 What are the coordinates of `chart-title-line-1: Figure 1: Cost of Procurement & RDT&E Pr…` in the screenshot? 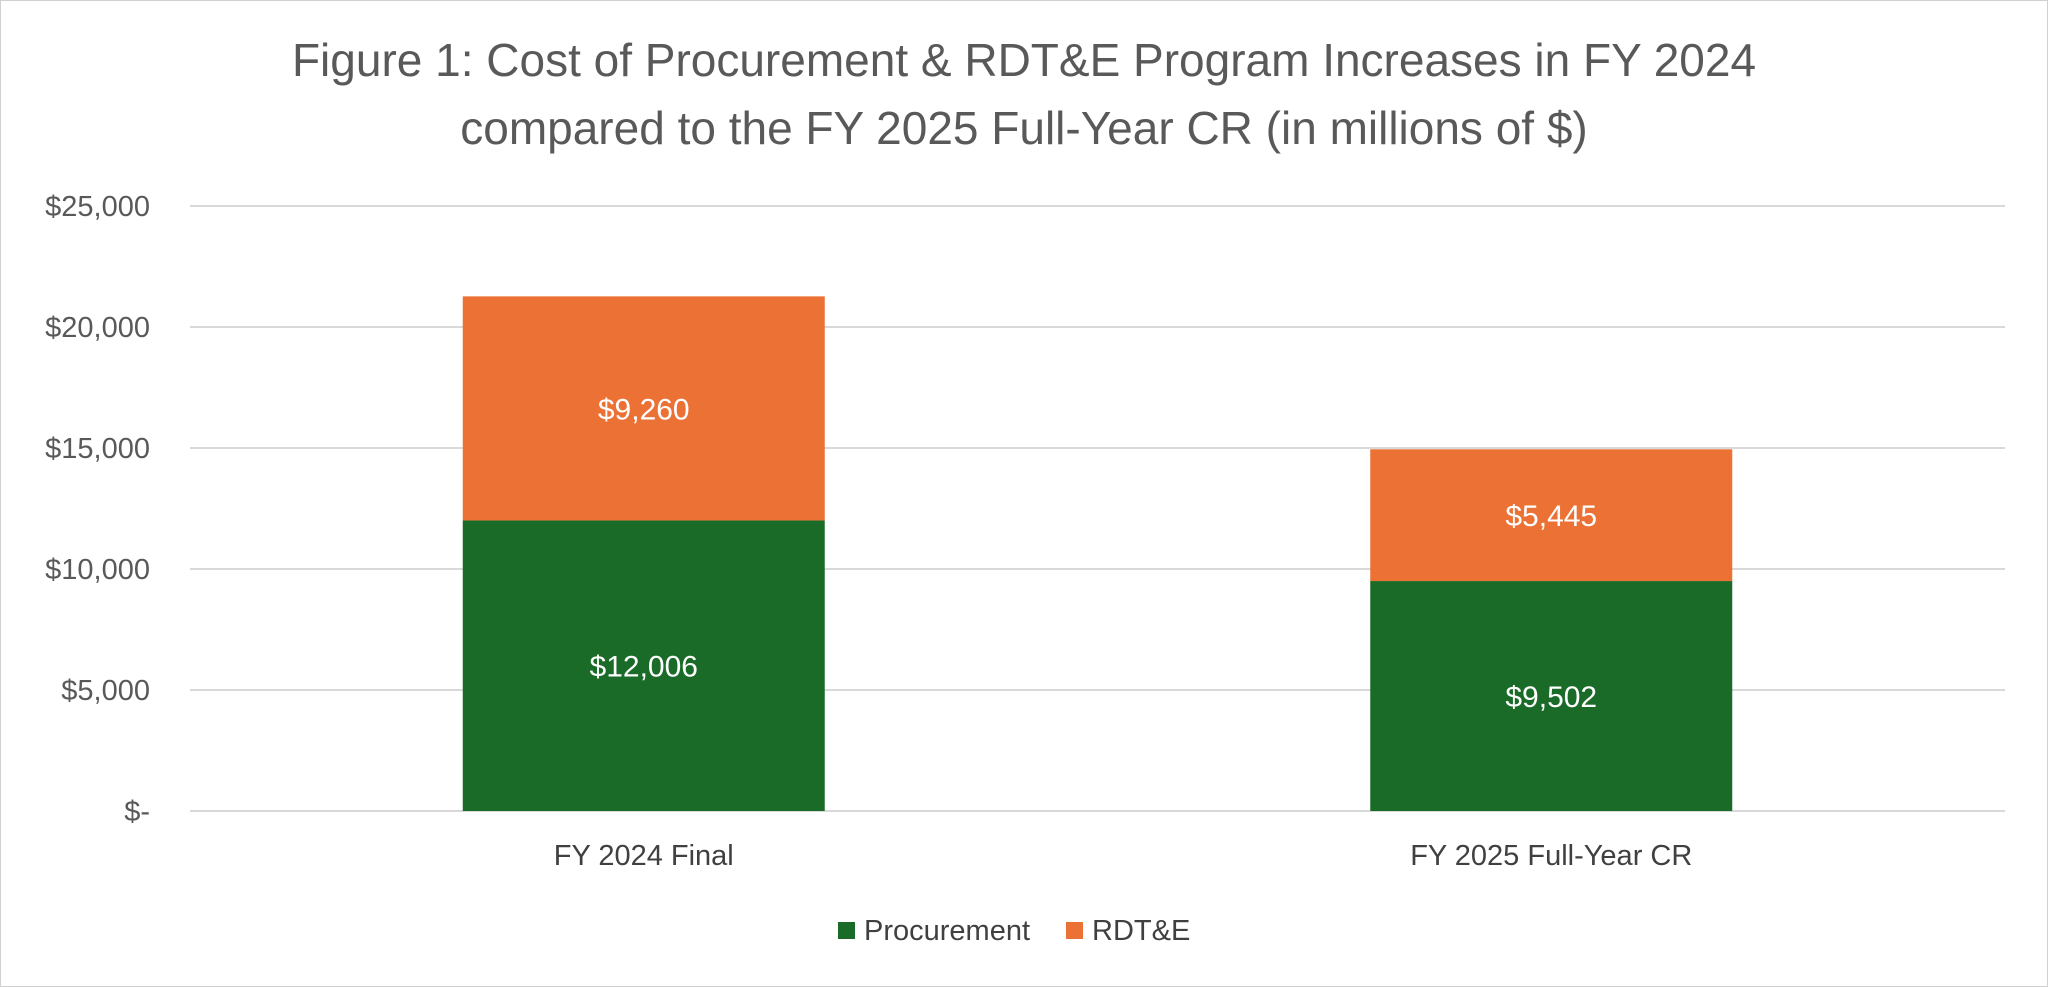 It's located at (1024, 60).